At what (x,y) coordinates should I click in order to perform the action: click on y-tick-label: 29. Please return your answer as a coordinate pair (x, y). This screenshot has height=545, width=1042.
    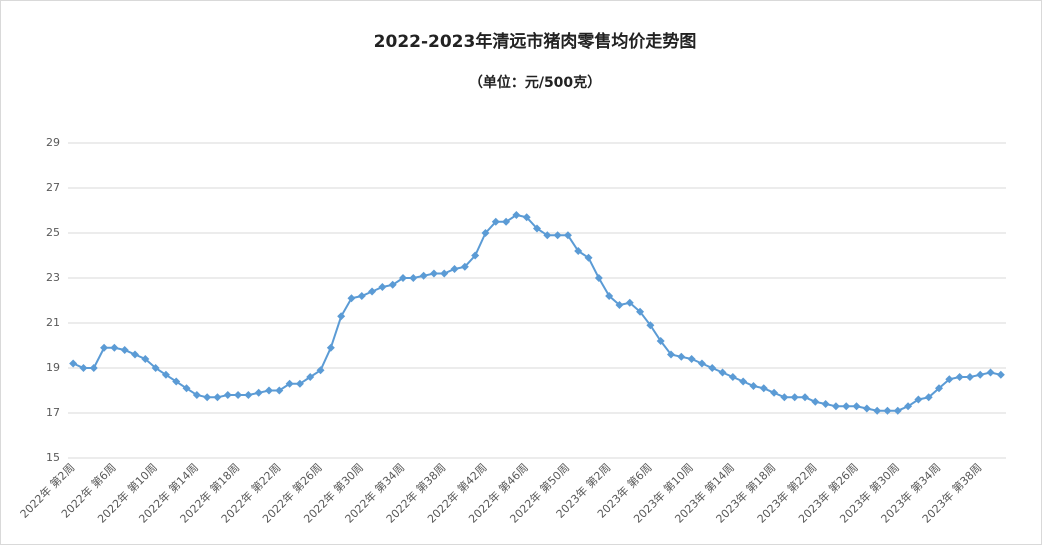
    Looking at the image, I should click on (53, 142).